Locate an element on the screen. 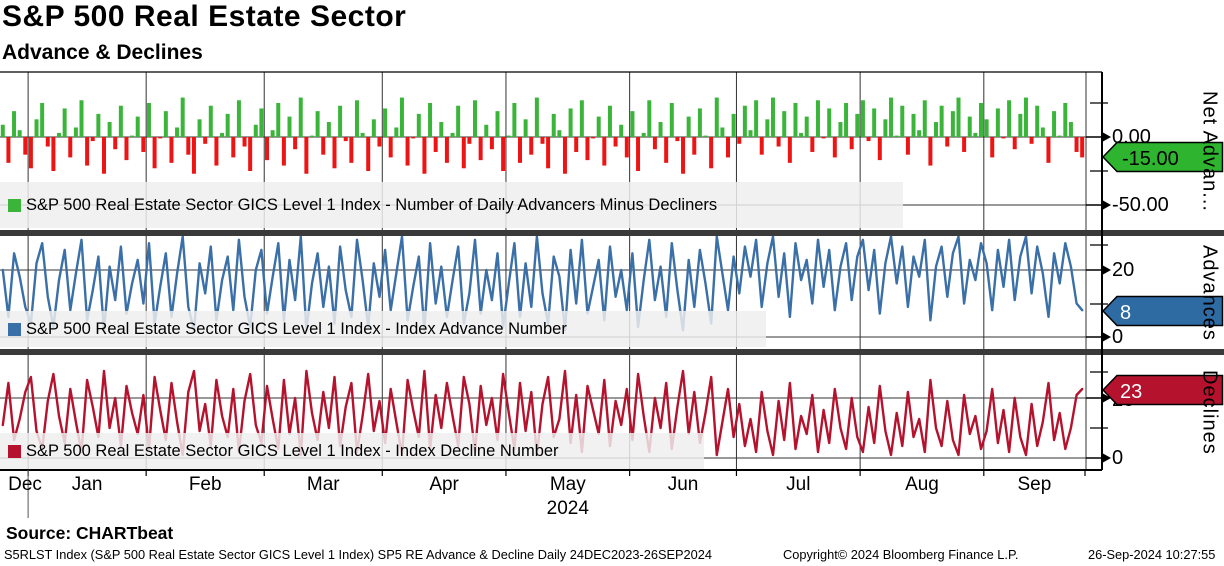 This screenshot has height=566, width=1224. page-title: S&P 500 Real Estate Sector is located at coordinates (204, 16).